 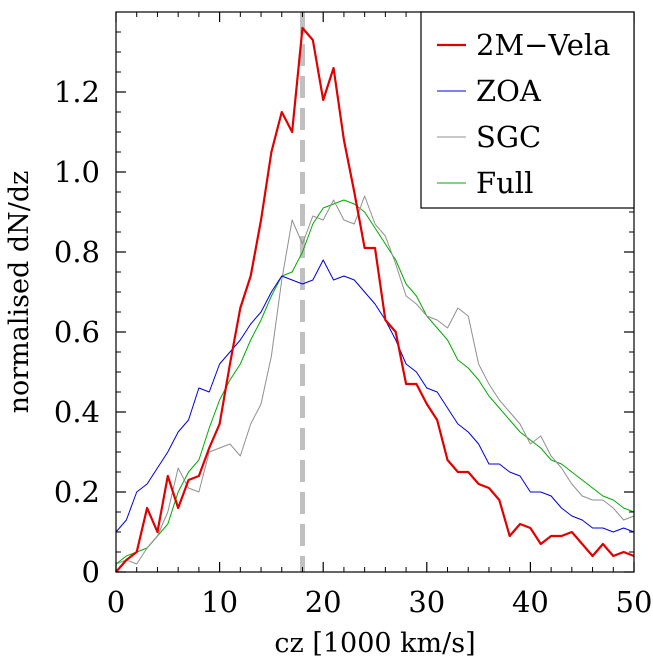 What do you see at coordinates (527, 110) in the screenshot?
I see `legend: 2M−Vela ZOA SGC Full` at bounding box center [527, 110].